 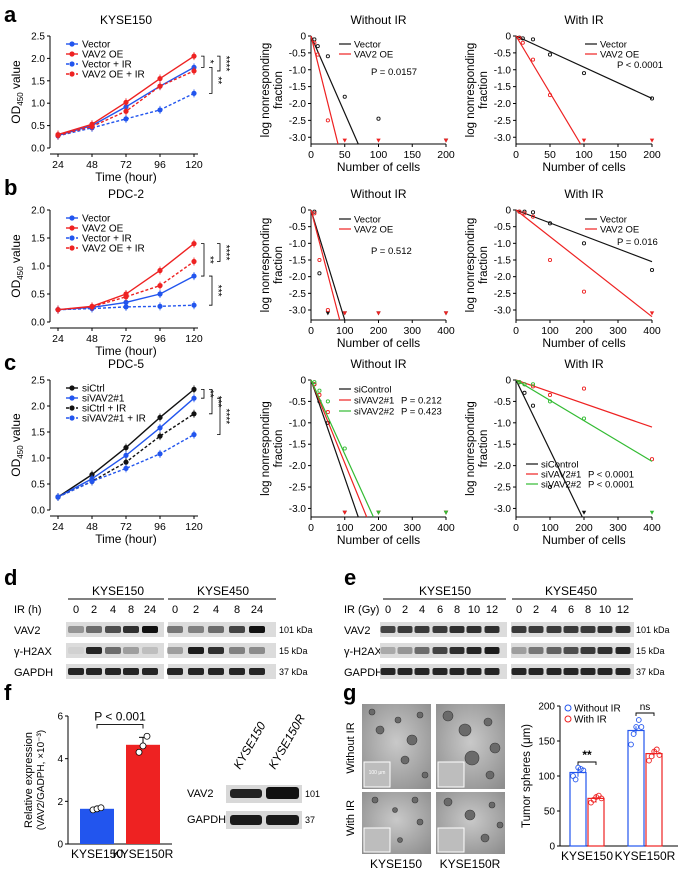 I want to click on blot-e-lane-label: 10, so click(x=605, y=610).